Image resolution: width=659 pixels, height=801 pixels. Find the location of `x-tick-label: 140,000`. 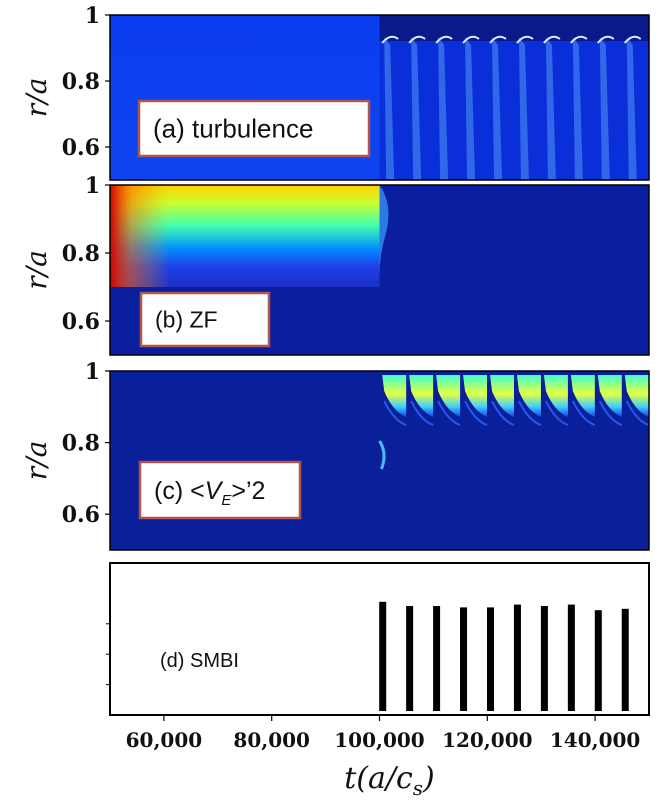

x-tick-label: 140,000 is located at coordinates (595, 740).